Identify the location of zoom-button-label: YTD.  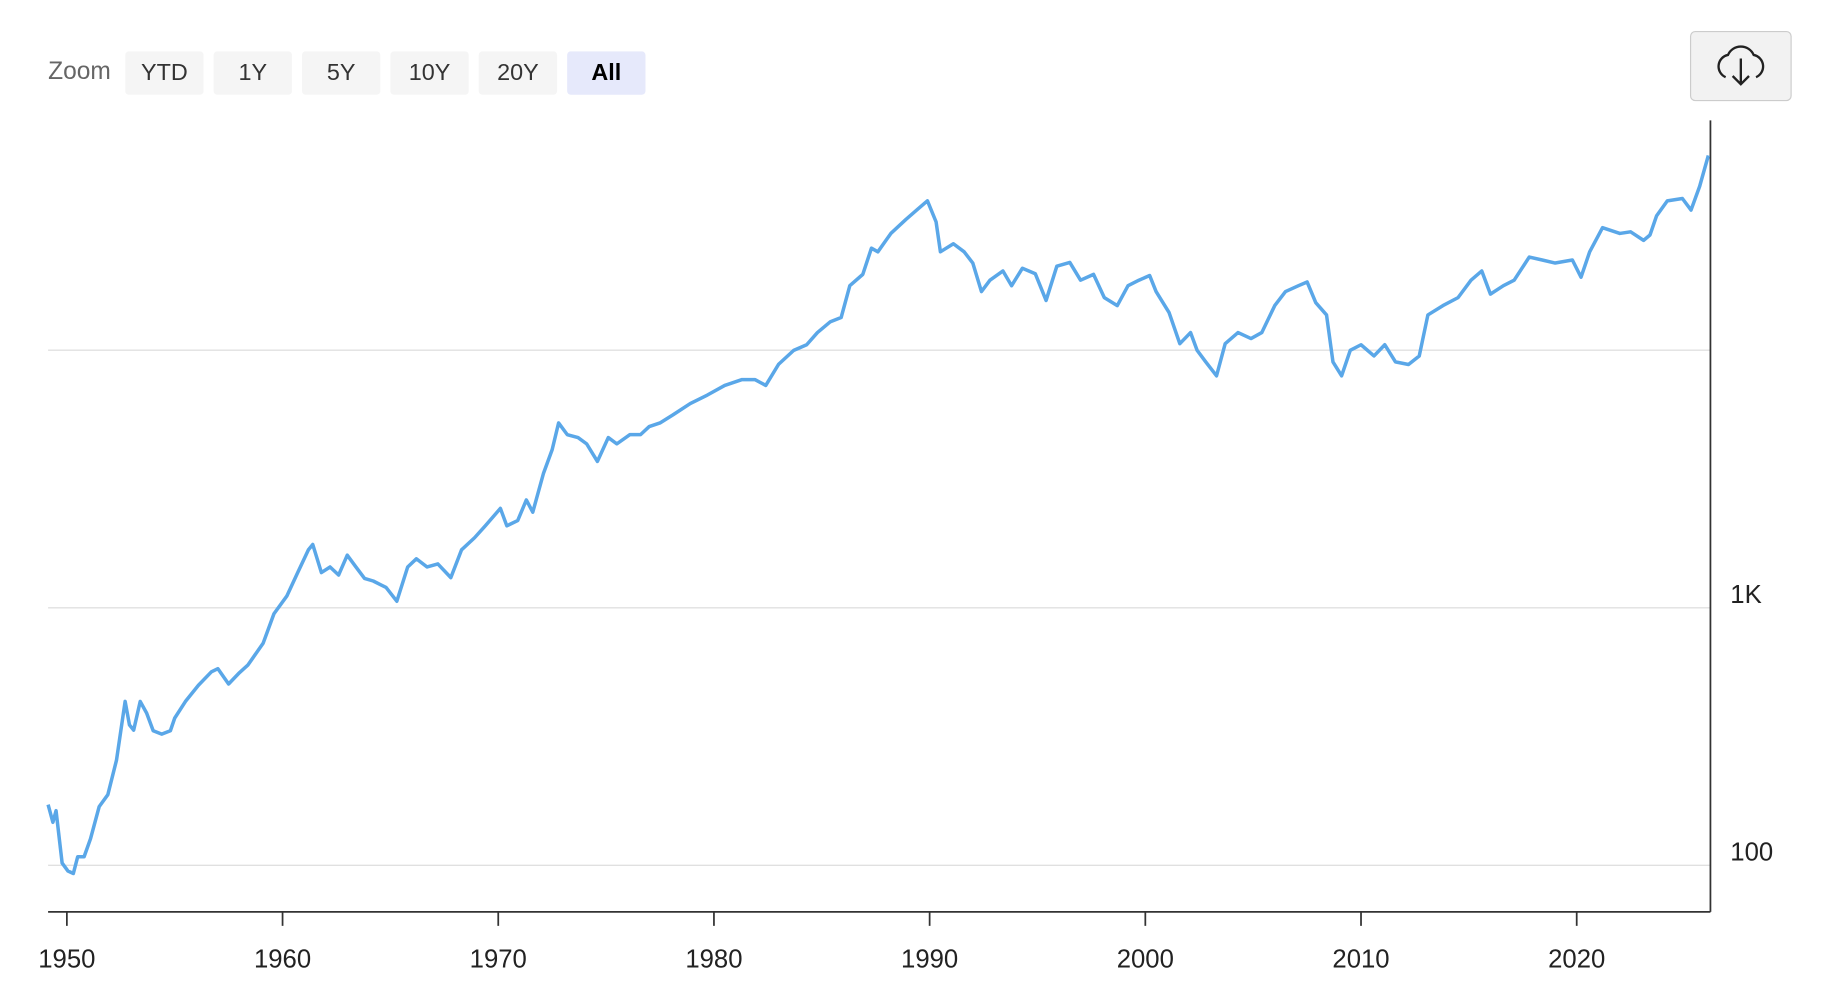
(164, 72).